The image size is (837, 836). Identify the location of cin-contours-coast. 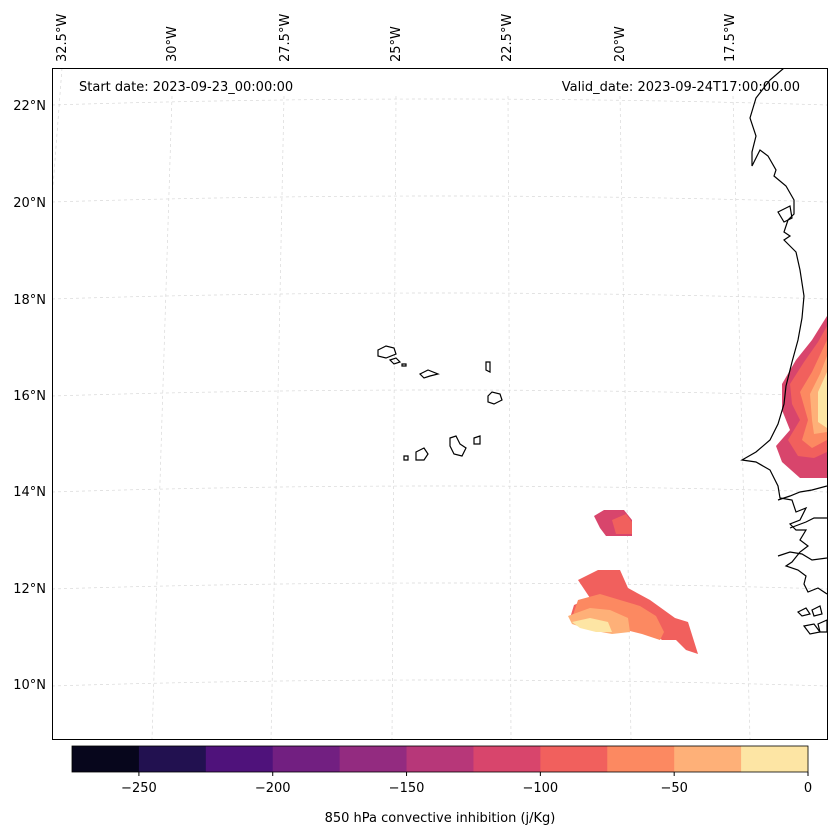
(801, 397).